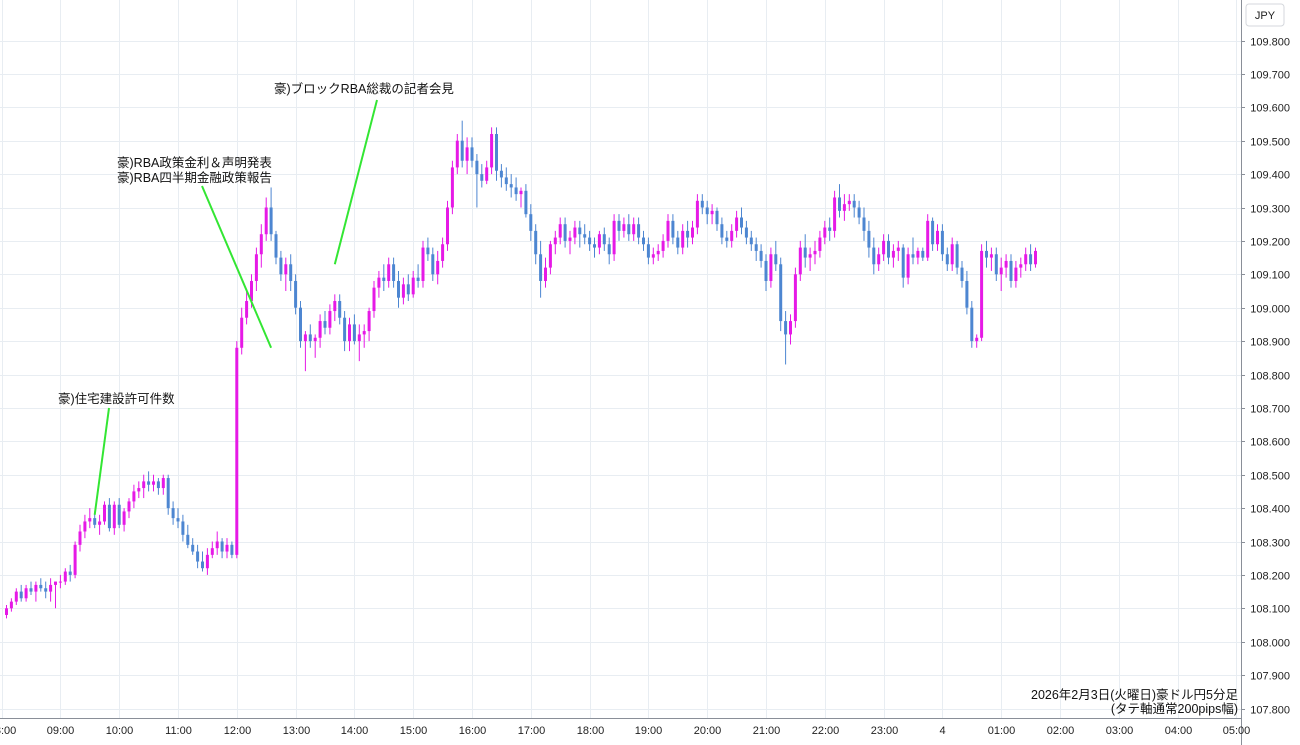  I want to click on x-tick-label: 09:00, so click(61, 731).